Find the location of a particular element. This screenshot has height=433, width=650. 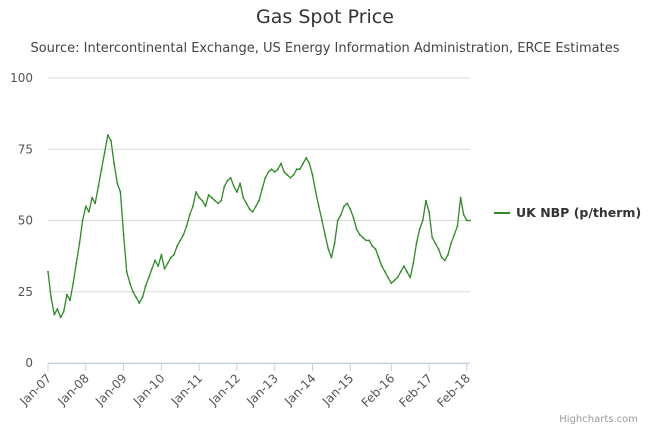

x-tick-label: Jan-07 is located at coordinates (36, 390).